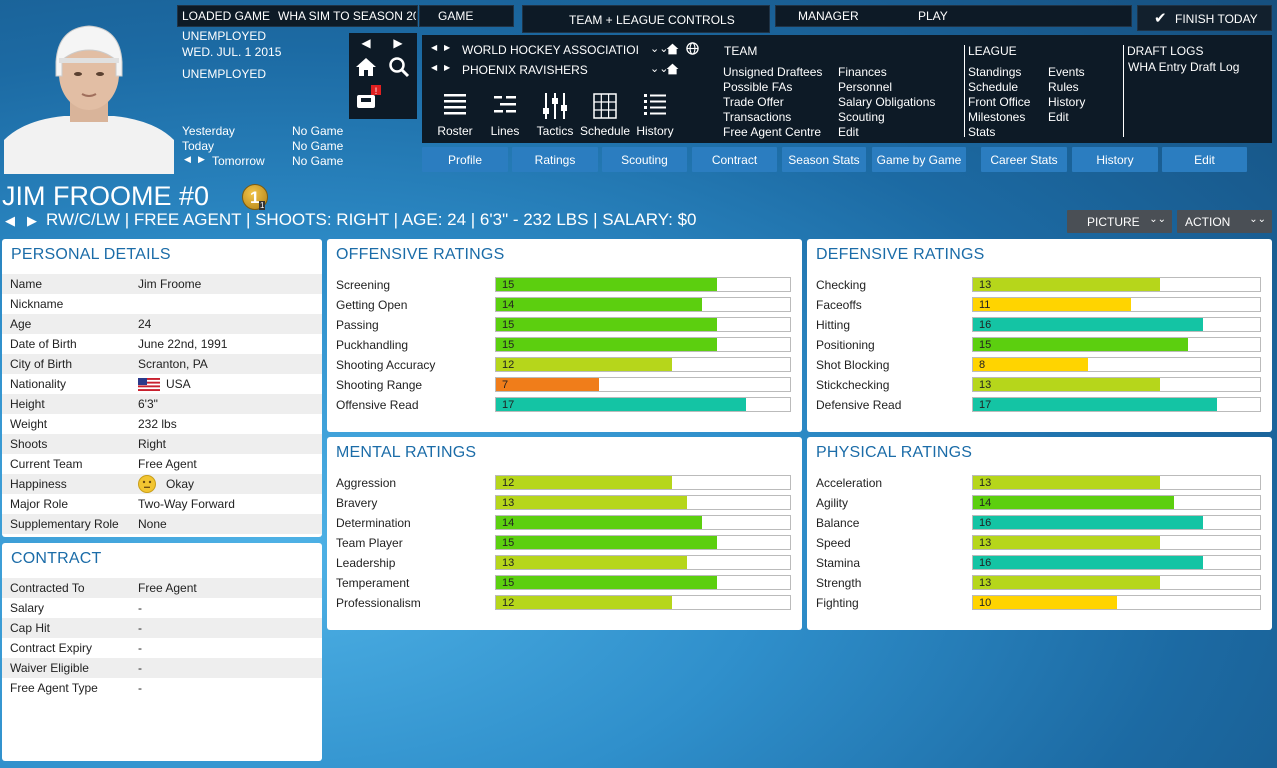 This screenshot has height=768, width=1277. Describe the element at coordinates (466, 16) in the screenshot. I see `game-menu: GAME` at that location.